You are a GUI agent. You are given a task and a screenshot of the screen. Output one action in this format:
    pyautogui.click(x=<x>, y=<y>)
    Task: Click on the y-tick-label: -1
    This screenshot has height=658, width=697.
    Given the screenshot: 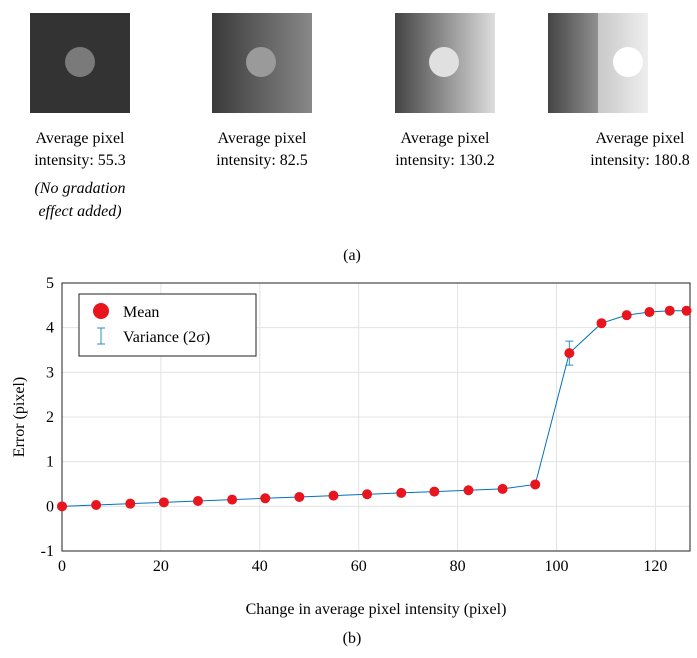 What is the action you would take?
    pyautogui.click(x=47, y=551)
    